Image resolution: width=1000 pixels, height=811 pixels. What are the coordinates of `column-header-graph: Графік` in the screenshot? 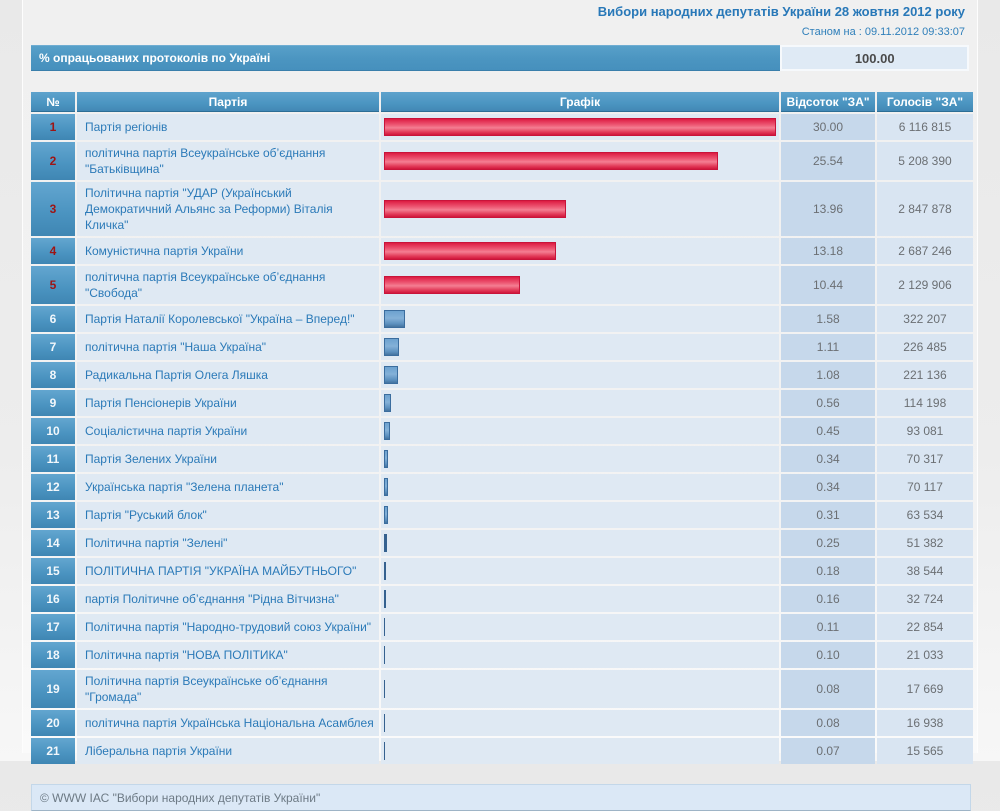 It's located at (580, 102).